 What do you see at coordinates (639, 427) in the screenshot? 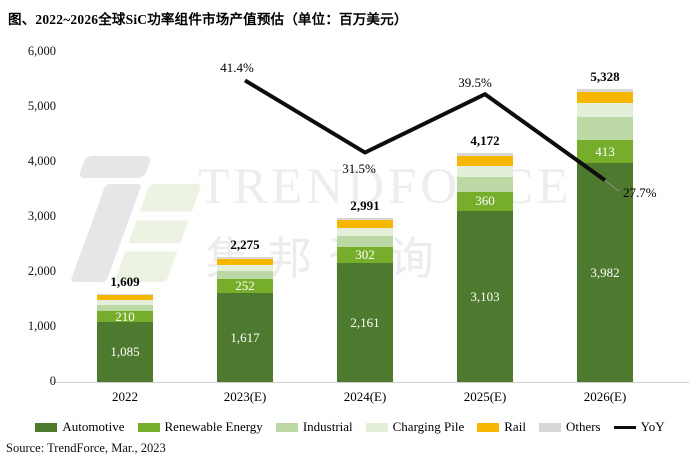
I see `legend-item-yoy: YoY` at bounding box center [639, 427].